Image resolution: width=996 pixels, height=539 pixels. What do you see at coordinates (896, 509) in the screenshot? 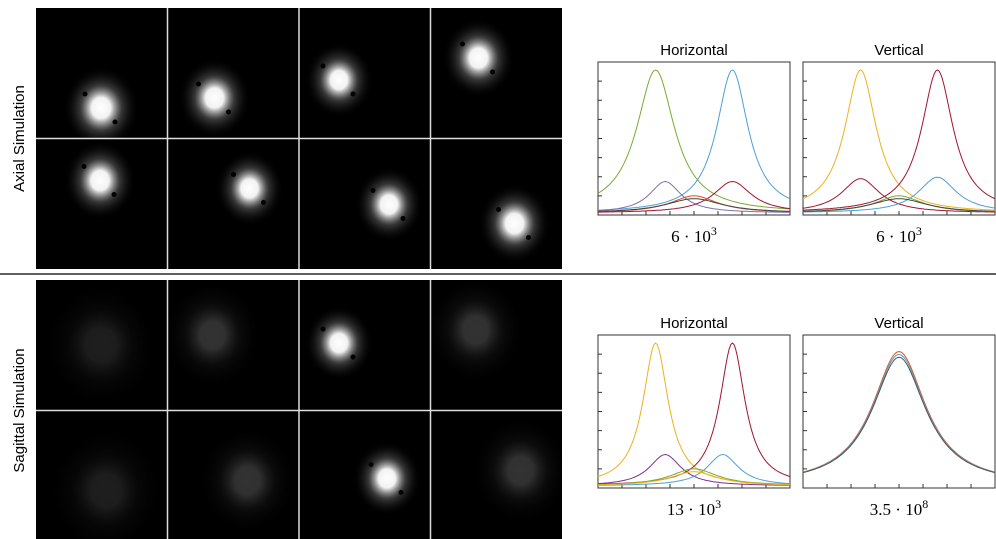
I see `caption-base: 3.5 · 10` at bounding box center [896, 509].